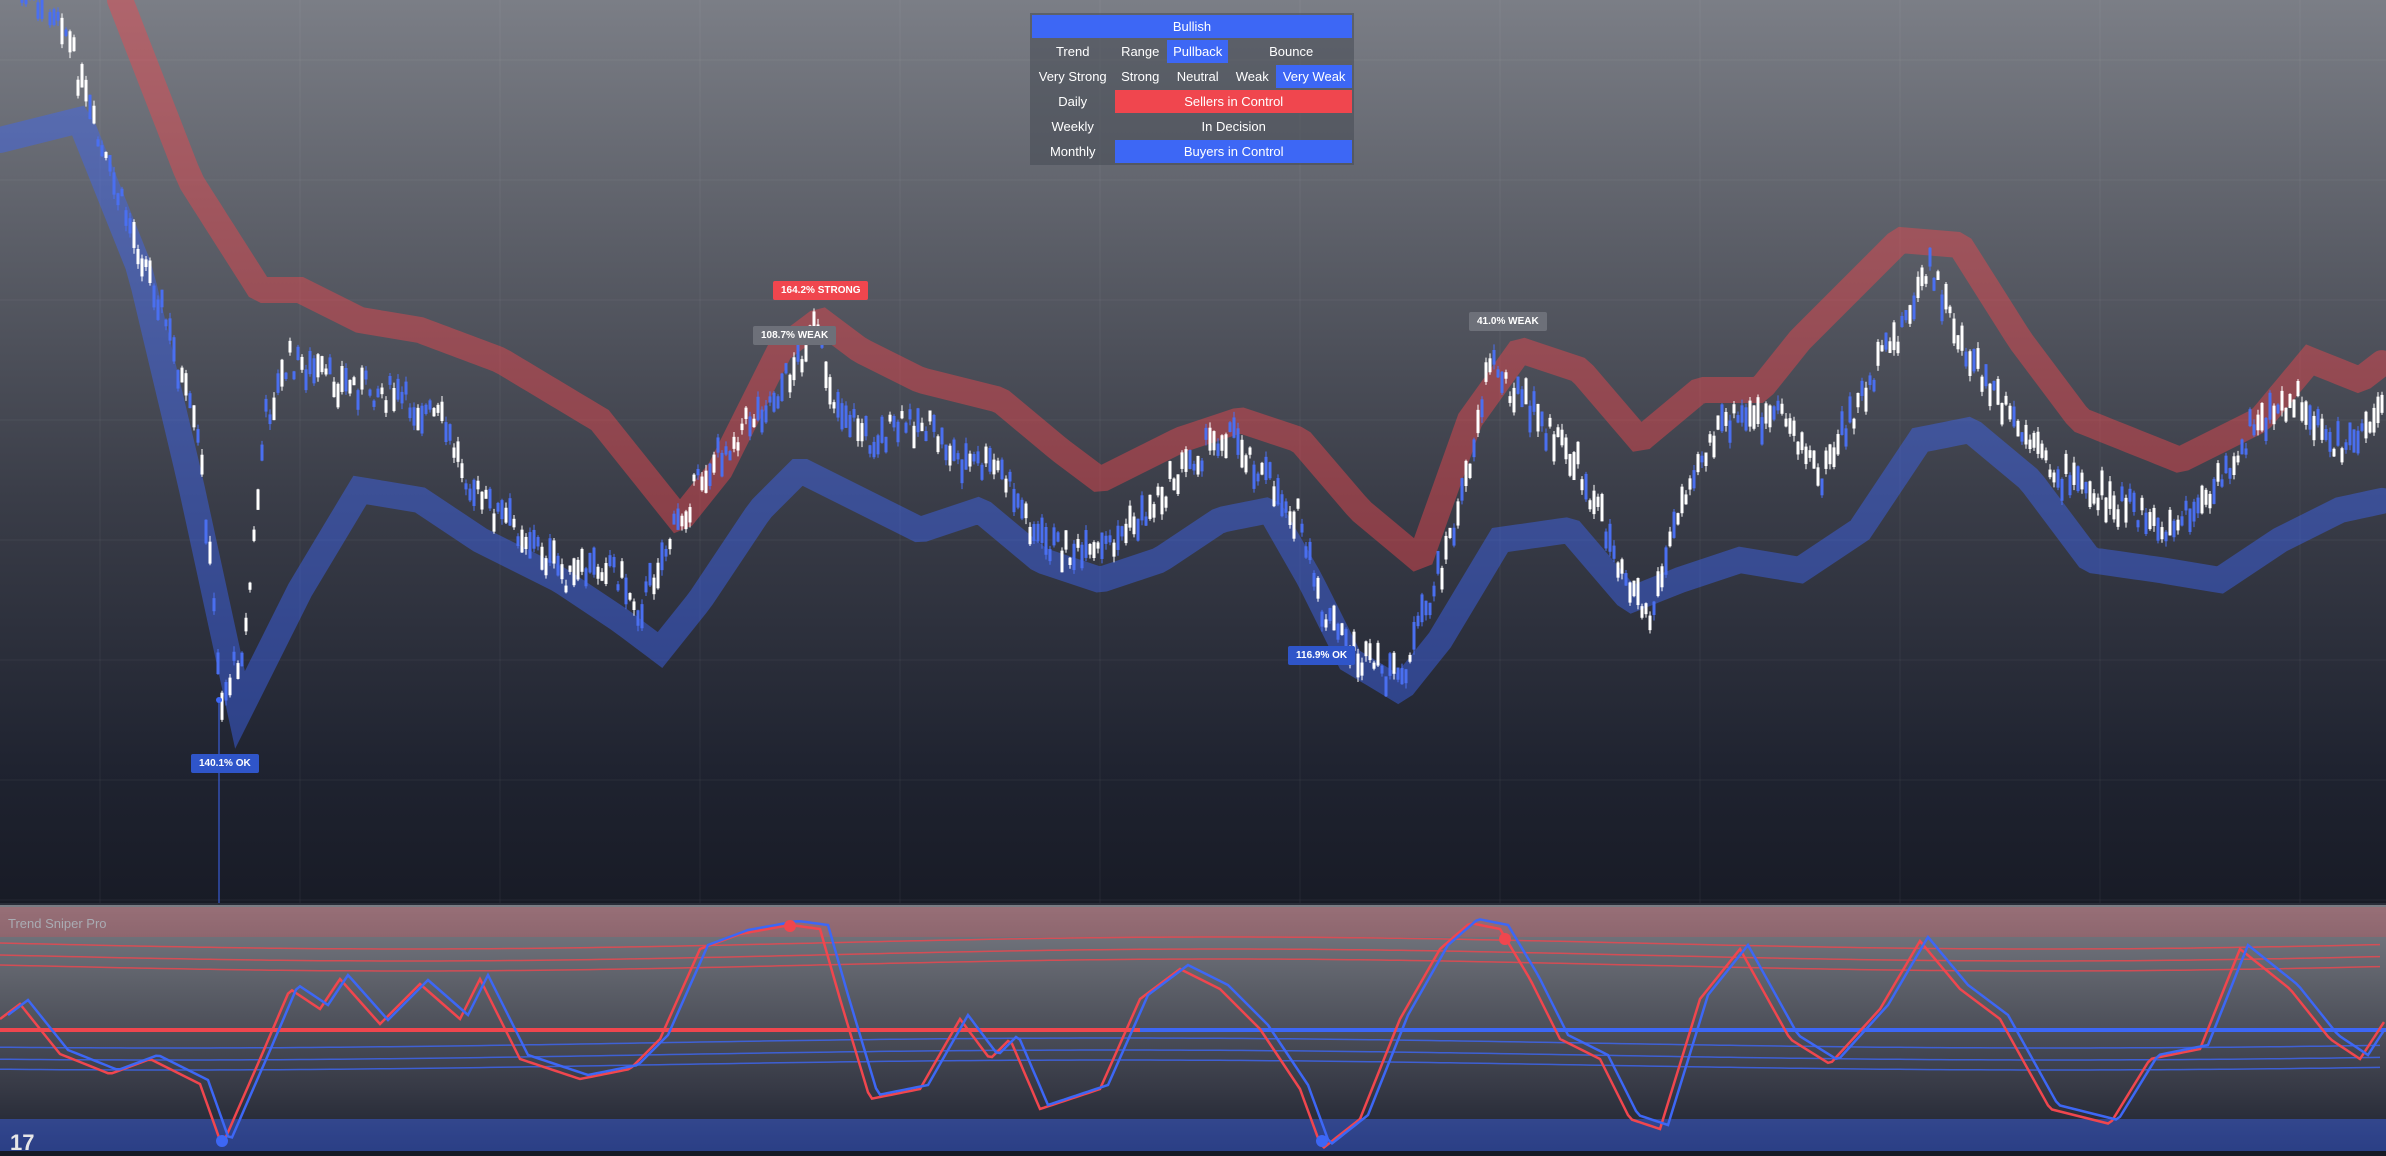 This screenshot has width=2386, height=1156. What do you see at coordinates (1140, 51) in the screenshot?
I see `market-state-range: Range` at bounding box center [1140, 51].